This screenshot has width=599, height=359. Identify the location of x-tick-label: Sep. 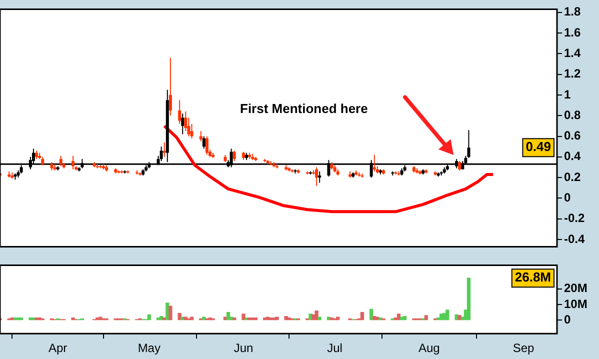
(523, 348).